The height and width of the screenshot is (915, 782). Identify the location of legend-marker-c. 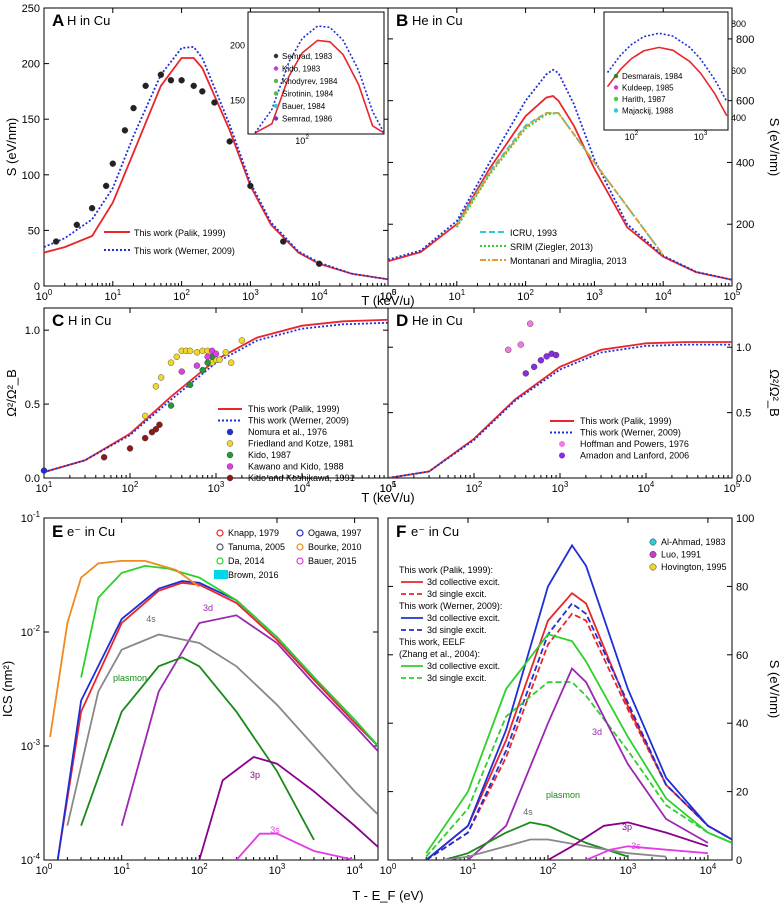
(230, 466).